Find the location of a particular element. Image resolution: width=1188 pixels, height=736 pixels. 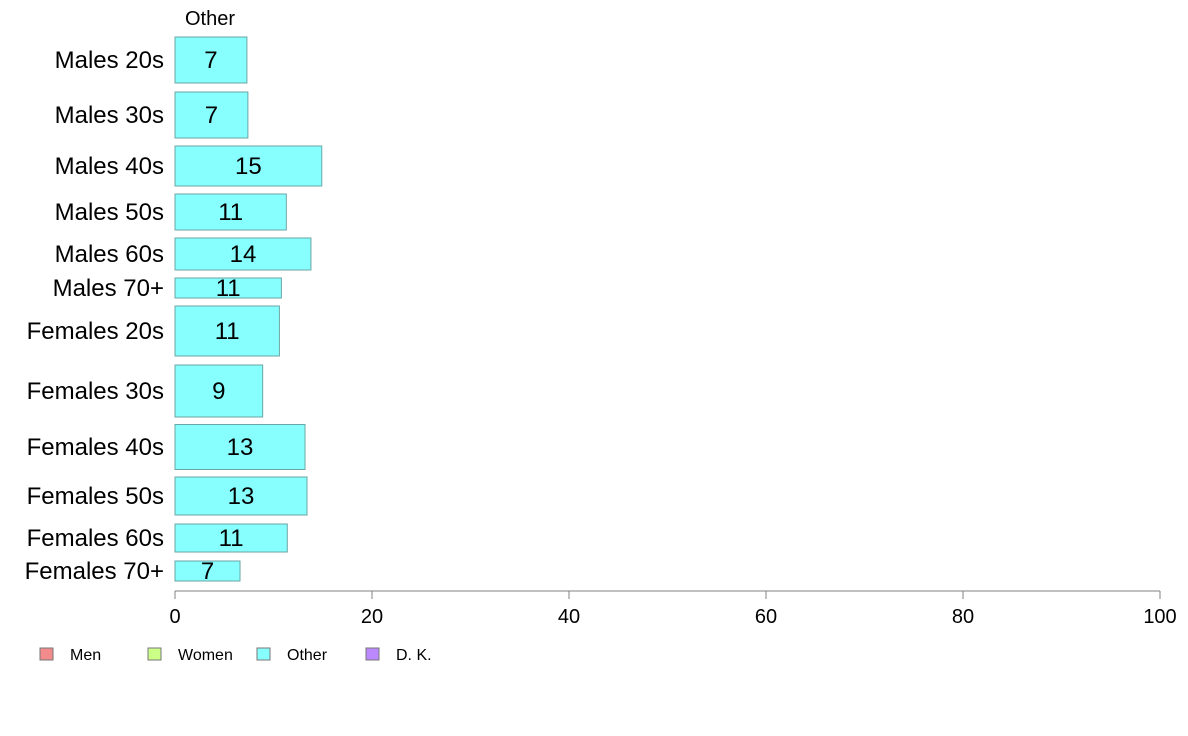

data-label: 14 is located at coordinates (243, 254).